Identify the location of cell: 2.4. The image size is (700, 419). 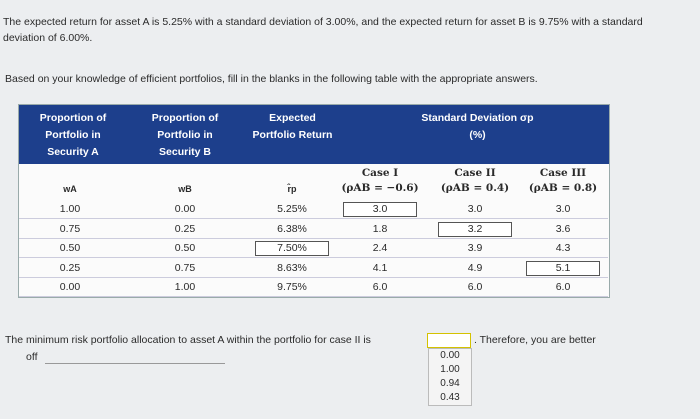
(380, 248).